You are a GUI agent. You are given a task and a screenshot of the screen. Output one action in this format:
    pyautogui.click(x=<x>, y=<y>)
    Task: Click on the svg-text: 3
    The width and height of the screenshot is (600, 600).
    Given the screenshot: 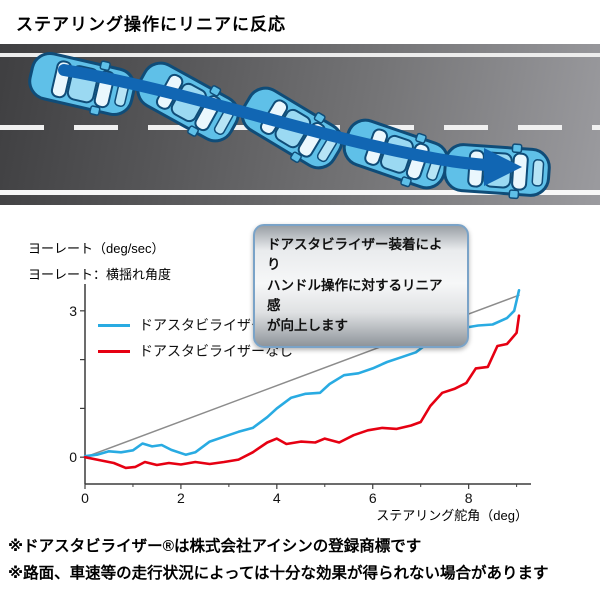 What is the action you would take?
    pyautogui.click(x=73, y=311)
    